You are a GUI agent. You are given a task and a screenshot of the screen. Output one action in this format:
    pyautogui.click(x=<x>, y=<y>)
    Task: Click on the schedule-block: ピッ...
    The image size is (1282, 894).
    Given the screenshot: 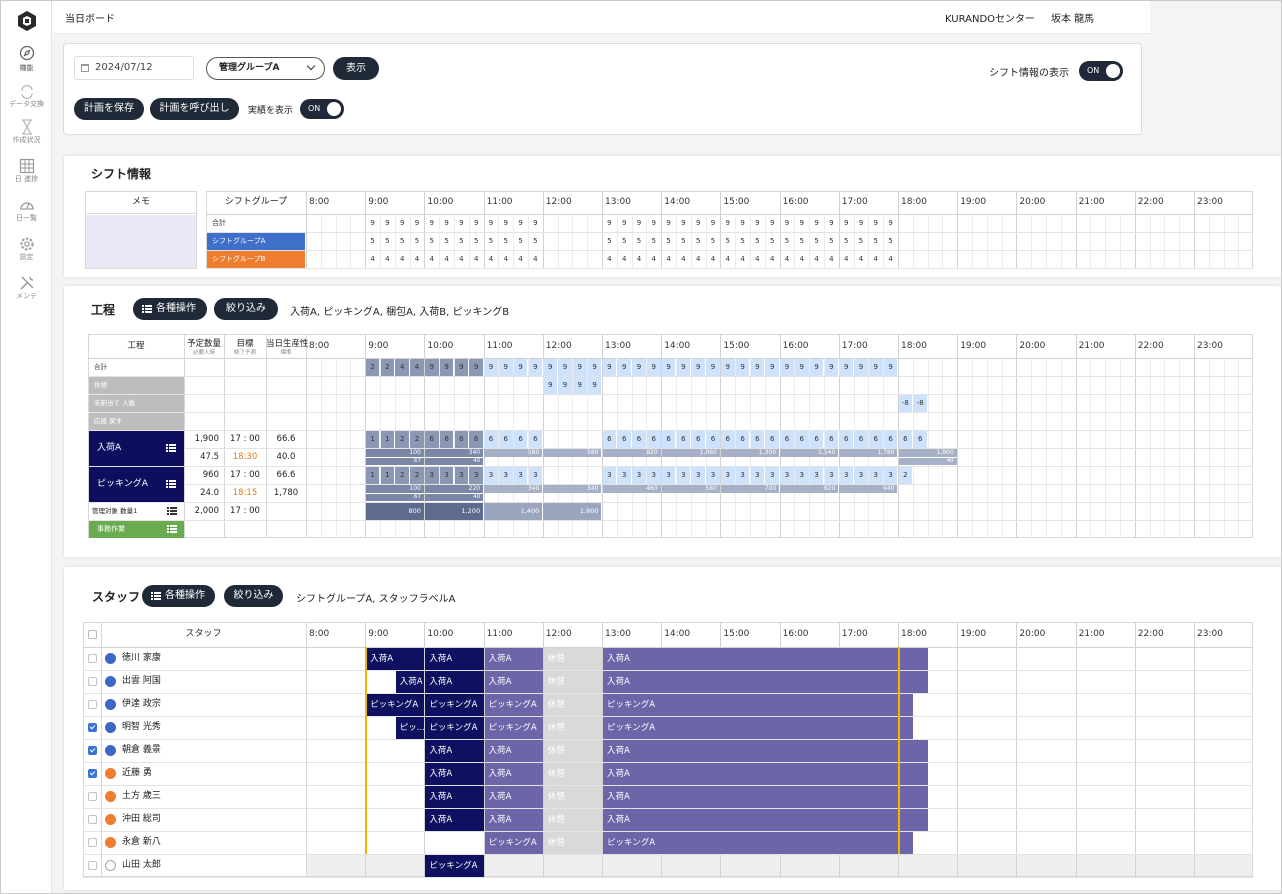 What is the action you would take?
    pyautogui.click(x=410, y=728)
    